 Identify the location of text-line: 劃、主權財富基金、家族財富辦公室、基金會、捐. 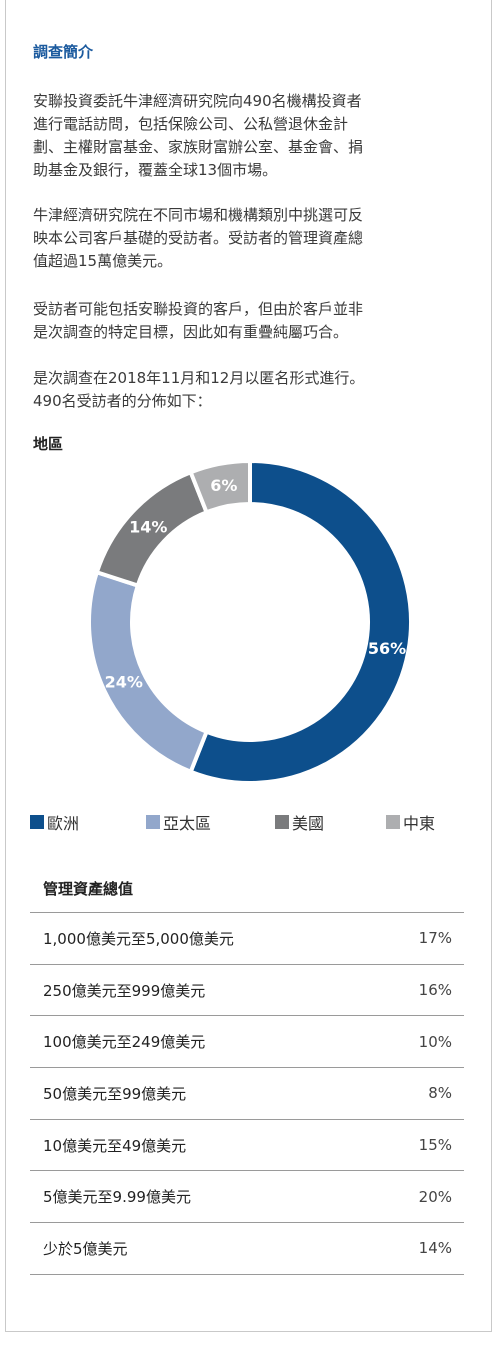
(198, 147).